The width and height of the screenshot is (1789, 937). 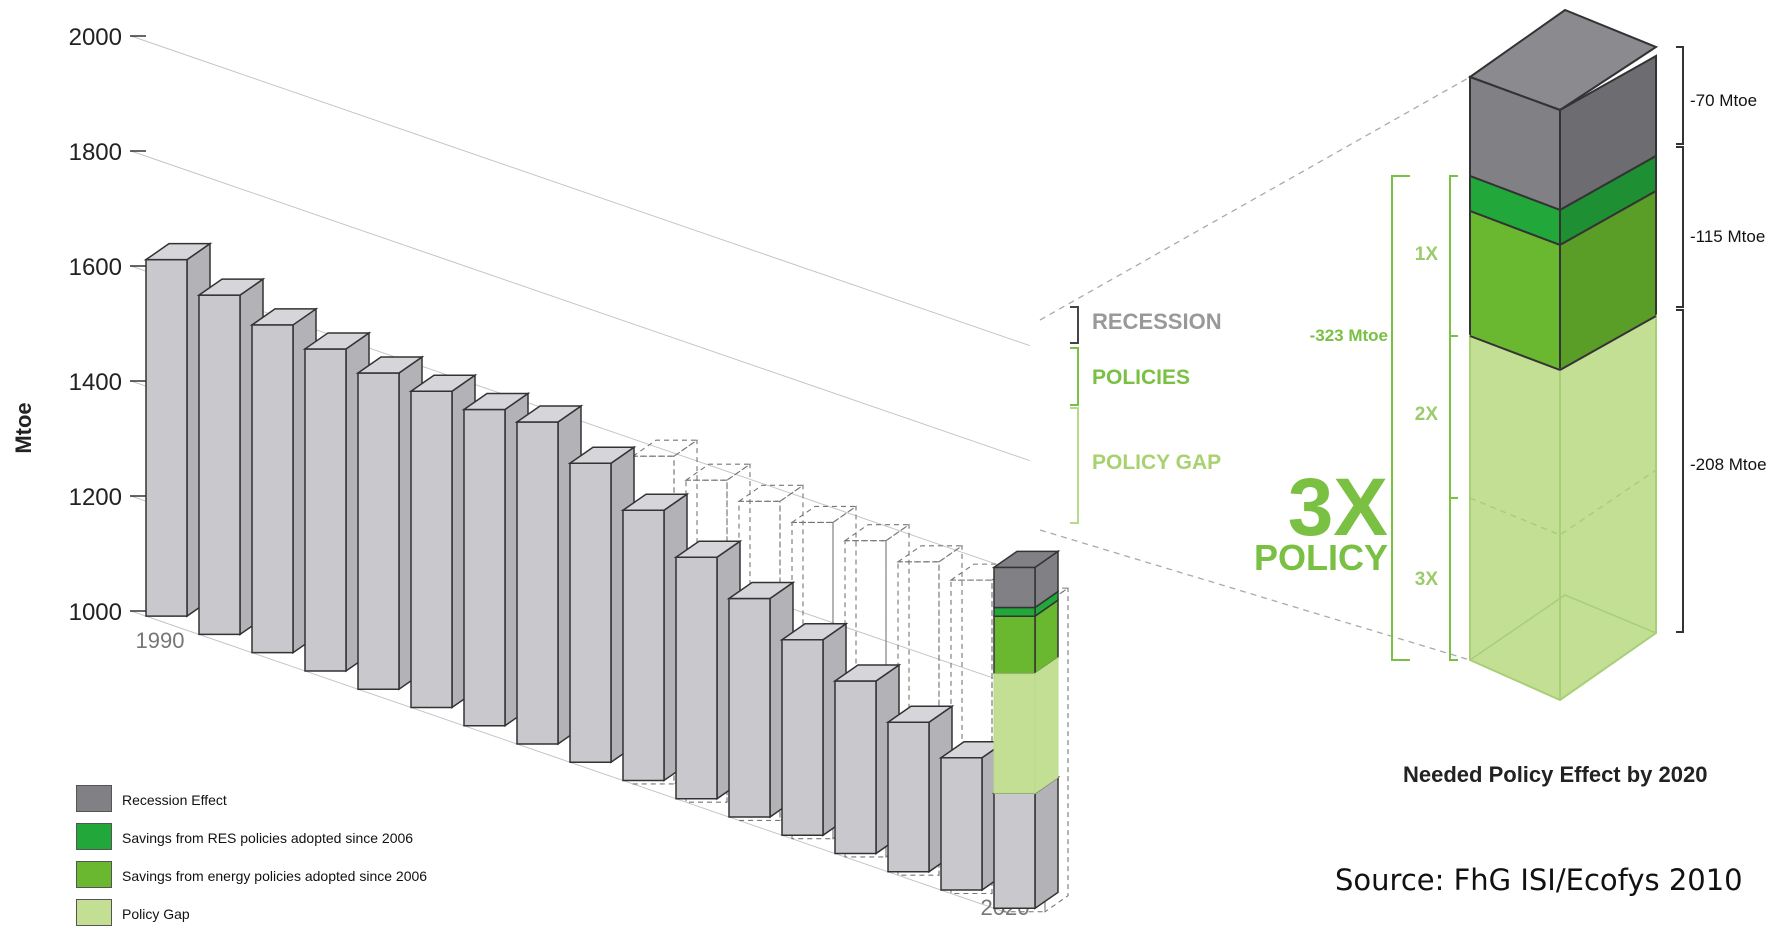 What do you see at coordinates (1727, 236) in the screenshot?
I see `bracket-label-115: -115 Mtoe` at bounding box center [1727, 236].